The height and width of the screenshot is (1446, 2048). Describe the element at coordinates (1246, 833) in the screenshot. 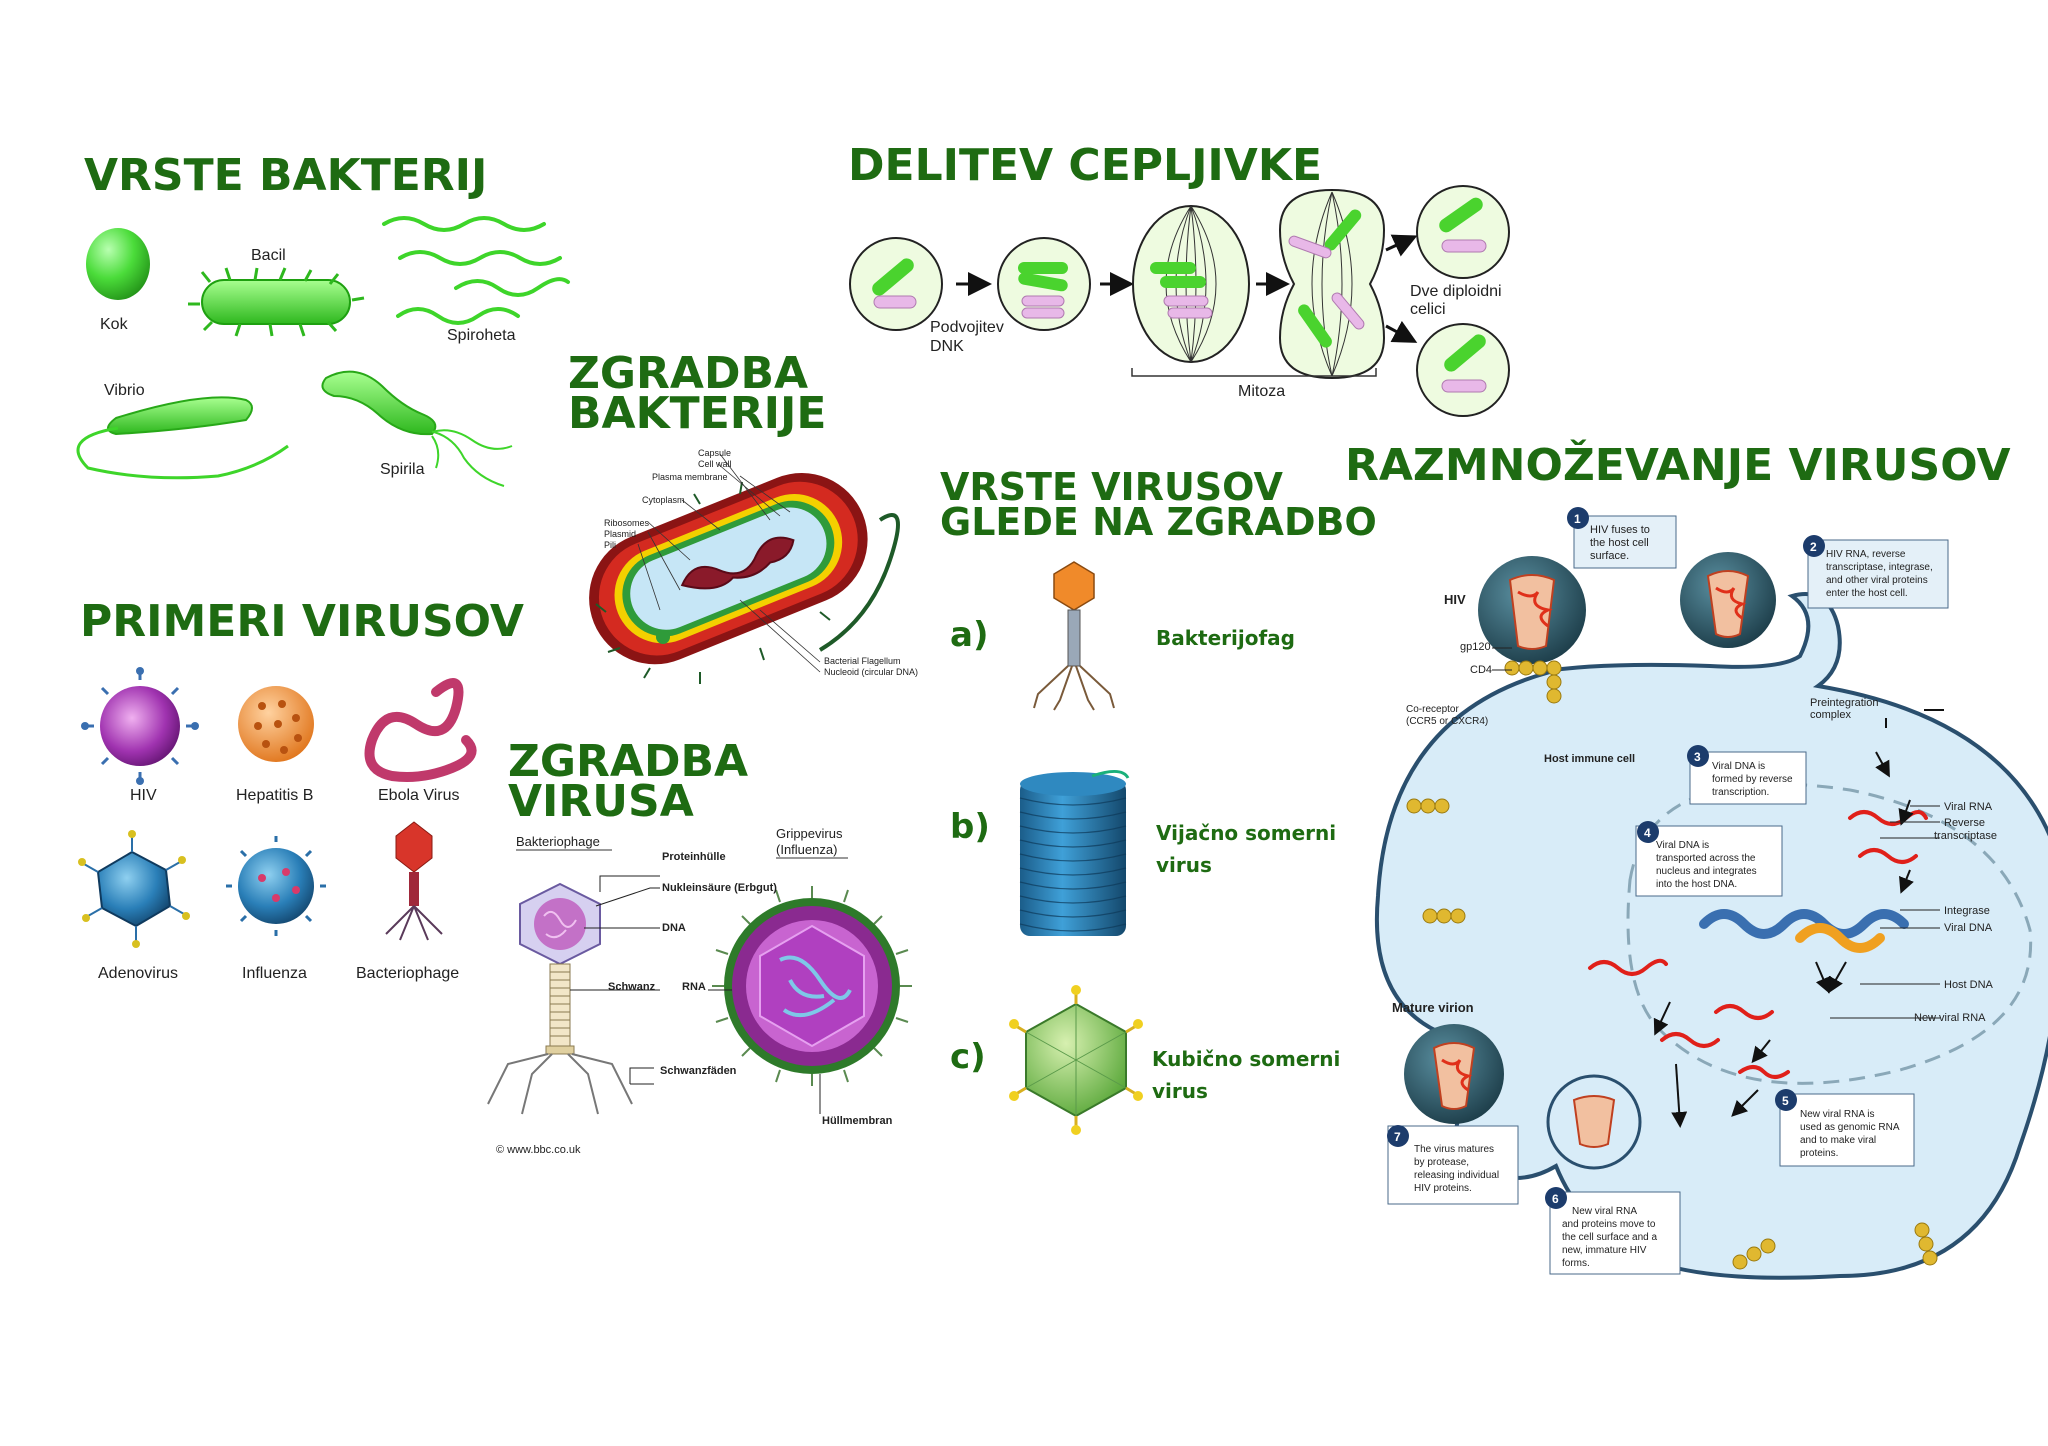

I see `label-vijacno-1: Vijačno somerni` at that location.